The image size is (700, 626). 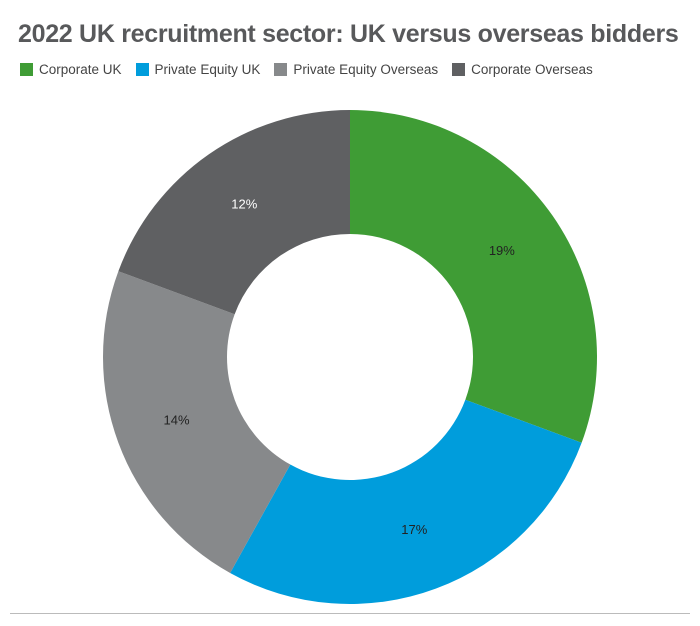 What do you see at coordinates (414, 529) in the screenshot?
I see `data-label: 17%` at bounding box center [414, 529].